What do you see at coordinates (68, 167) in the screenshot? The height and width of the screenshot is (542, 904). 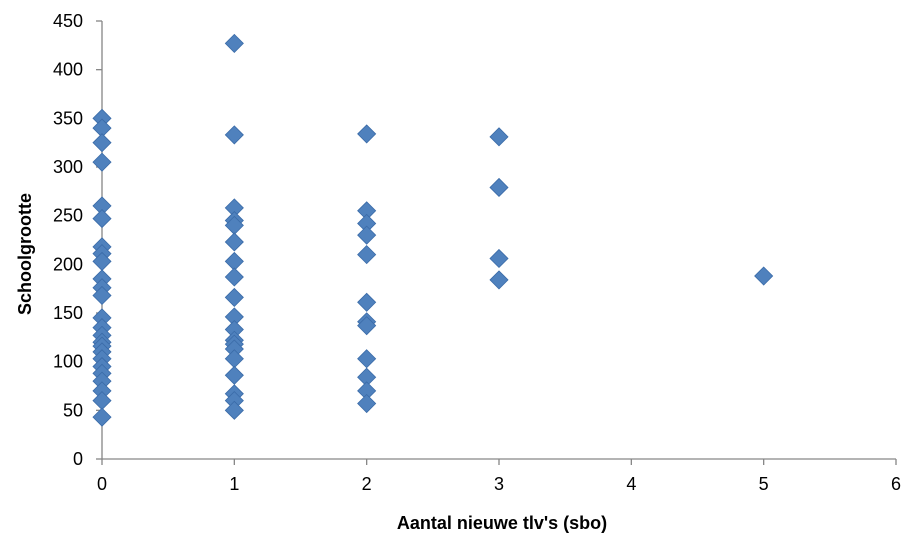 I see `y-tick-label: 300` at bounding box center [68, 167].